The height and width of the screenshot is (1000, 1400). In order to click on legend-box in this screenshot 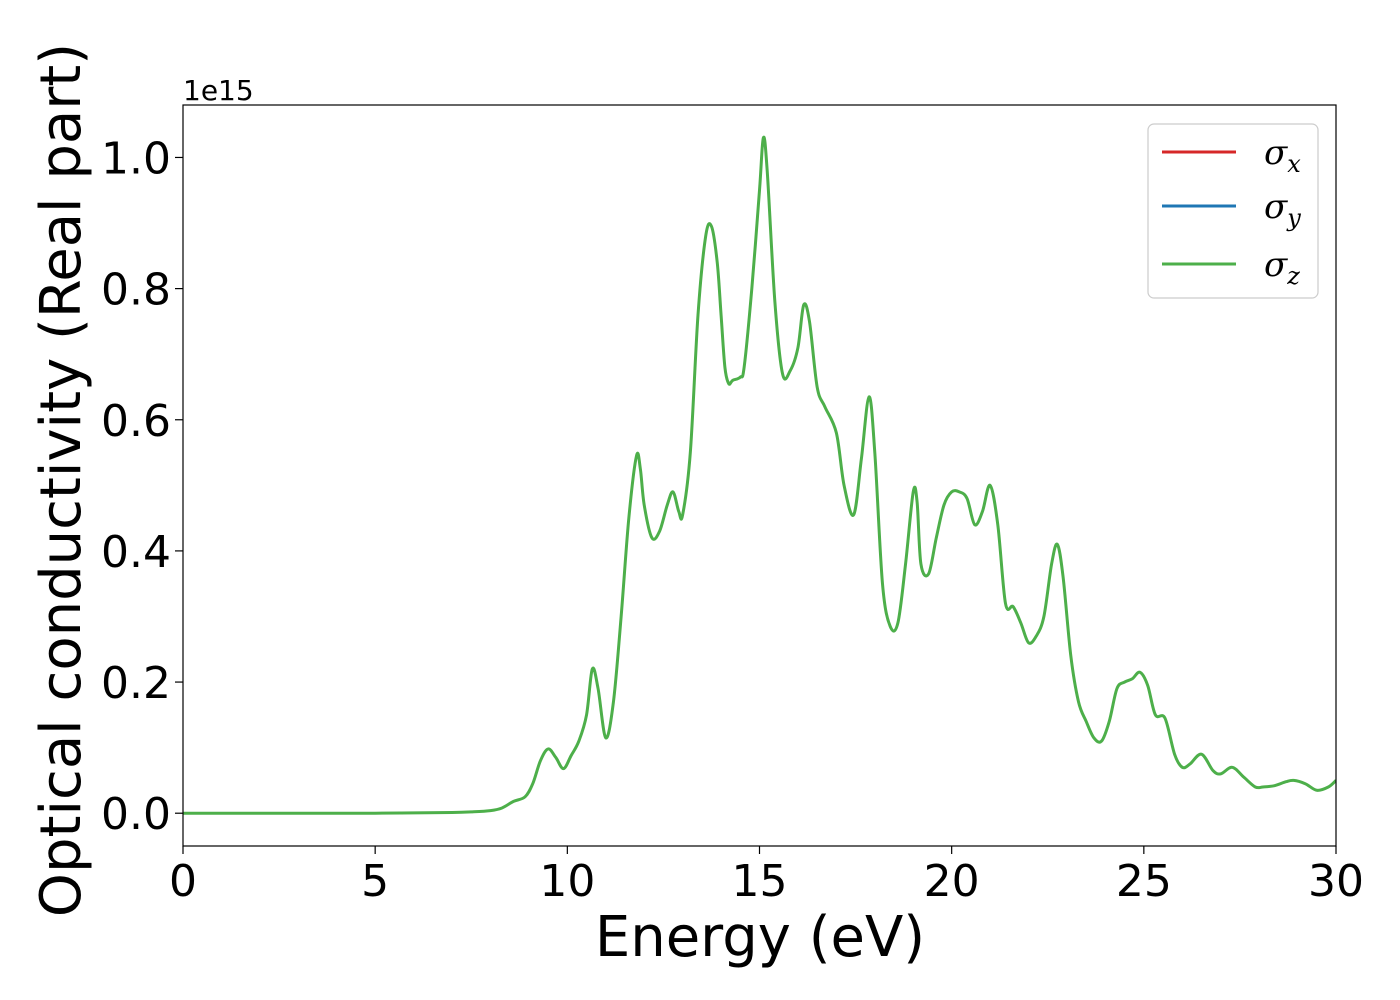, I will do `click(1233, 211)`.